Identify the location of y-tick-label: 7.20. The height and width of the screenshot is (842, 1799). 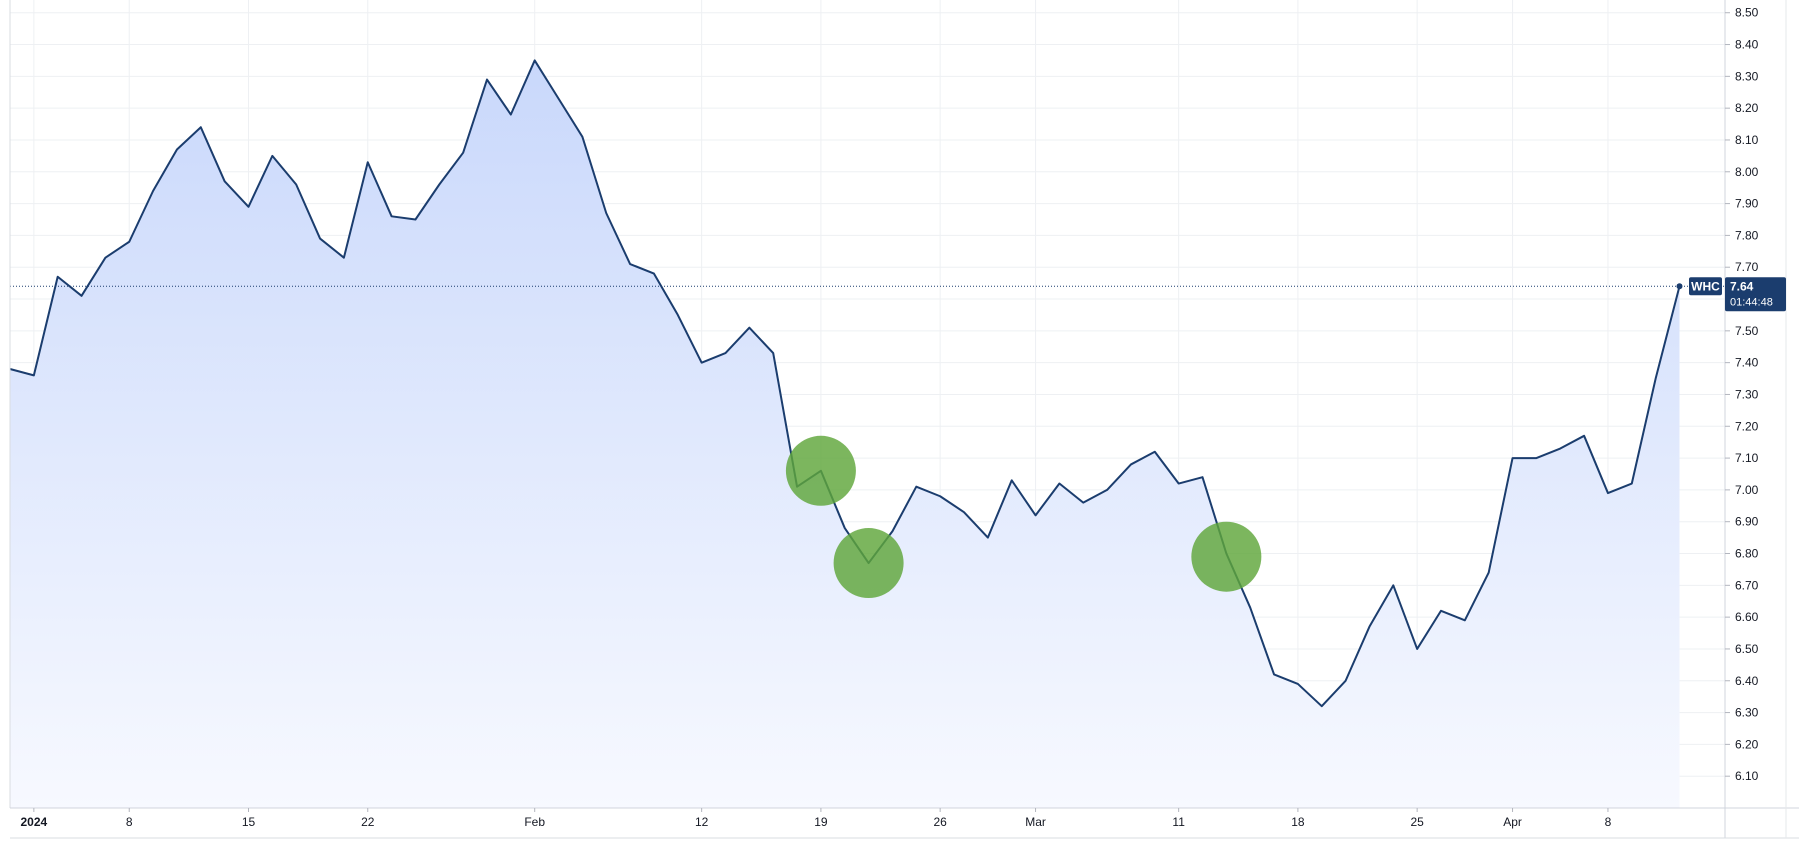
(1747, 426).